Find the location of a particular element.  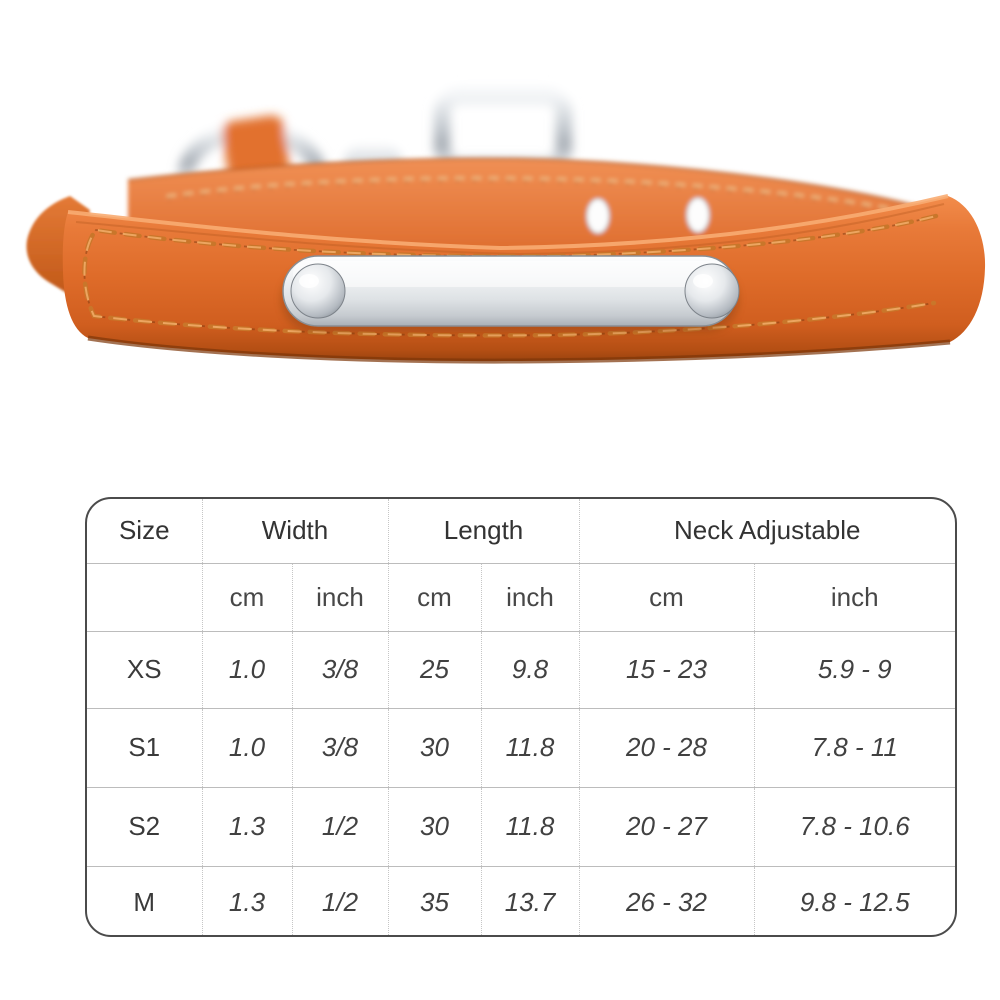

table-units-row: cm inch cm inch cm inch is located at coordinates (521, 596).